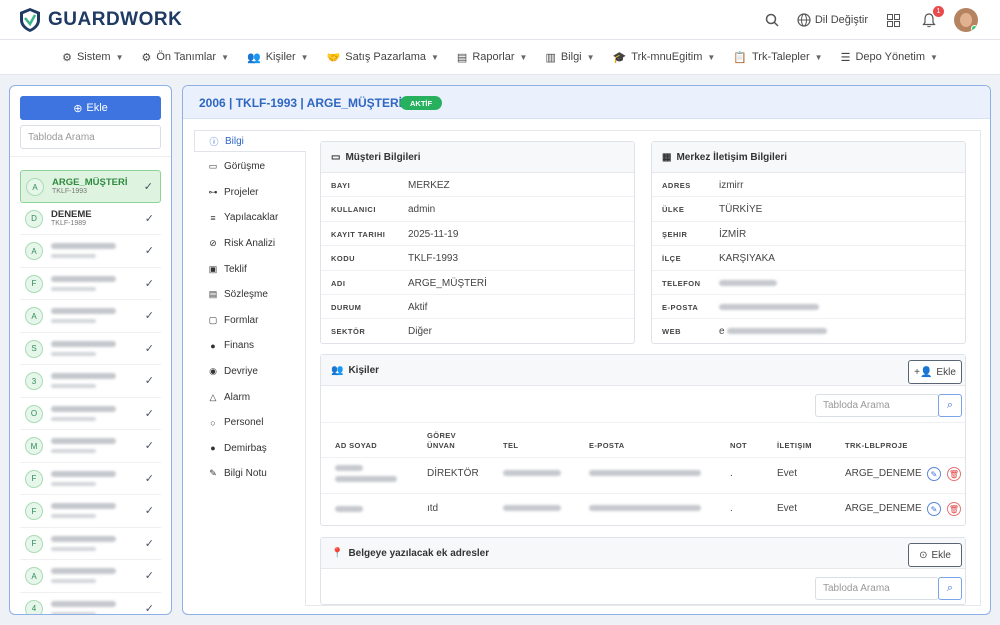 The image size is (1000, 625). I want to click on col-header-iletisim: İLETIŞIM, so click(794, 445).